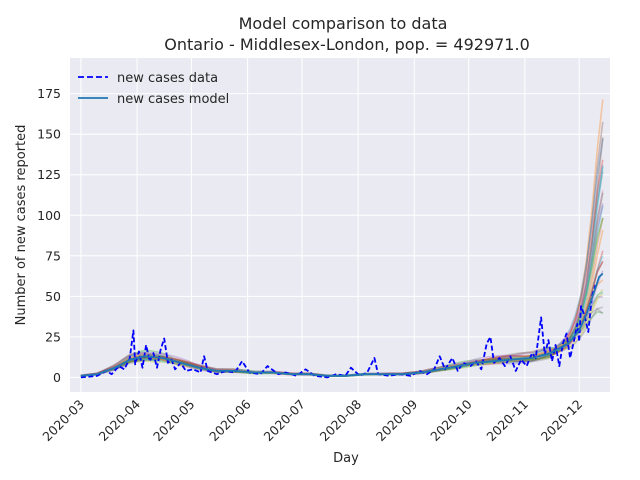 This screenshot has width=640, height=480. Describe the element at coordinates (451, 420) in the screenshot. I see `x-tick-label: 2020-10` at that location.